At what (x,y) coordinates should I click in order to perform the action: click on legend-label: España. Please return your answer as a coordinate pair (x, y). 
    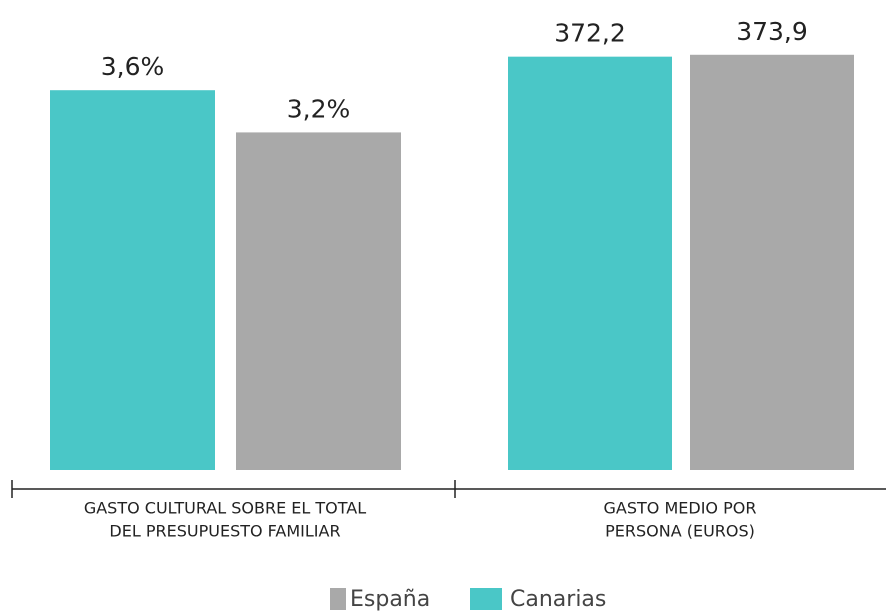
    Looking at the image, I should click on (390, 599).